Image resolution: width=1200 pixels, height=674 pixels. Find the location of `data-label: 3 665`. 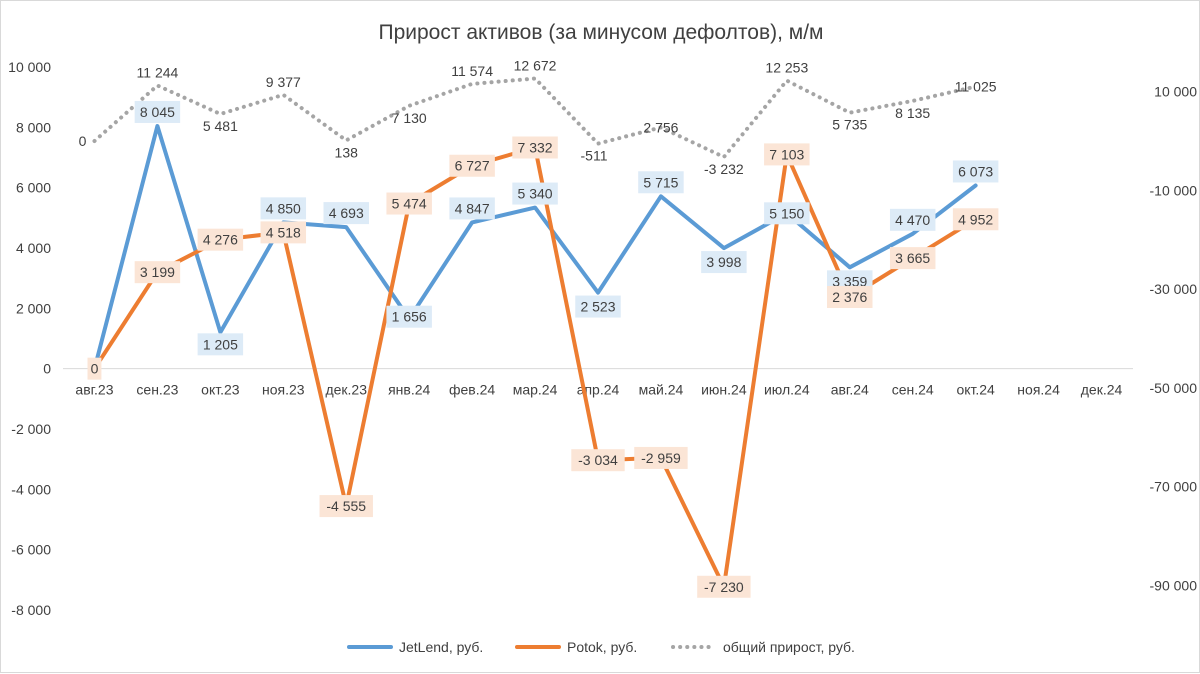

data-label: 3 665 is located at coordinates (912, 258).